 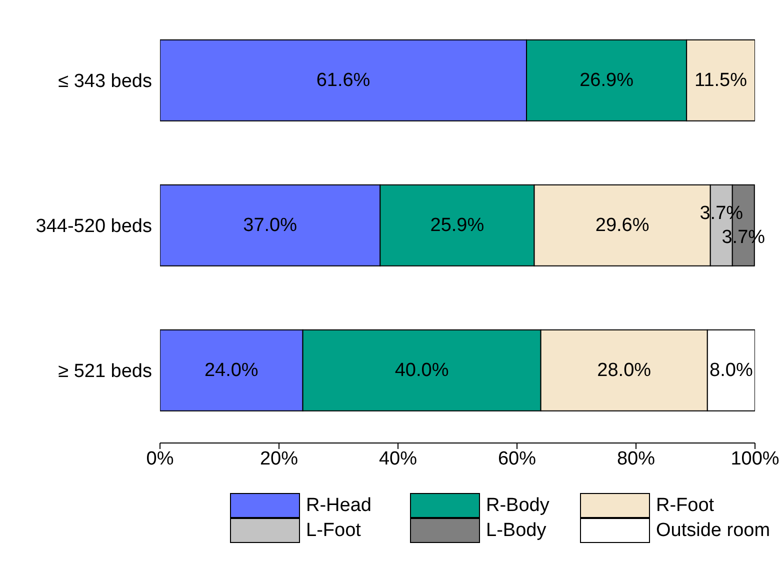 I want to click on legend-label: L-Body, so click(x=516, y=531).